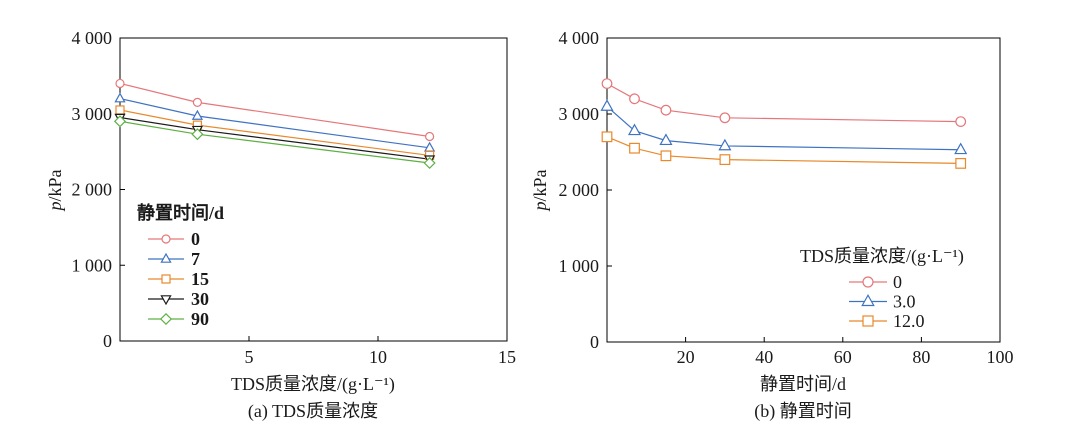 This screenshot has width=1080, height=434. Describe the element at coordinates (882, 302) in the screenshot. I see `legend-entry: 3.0` at that location.